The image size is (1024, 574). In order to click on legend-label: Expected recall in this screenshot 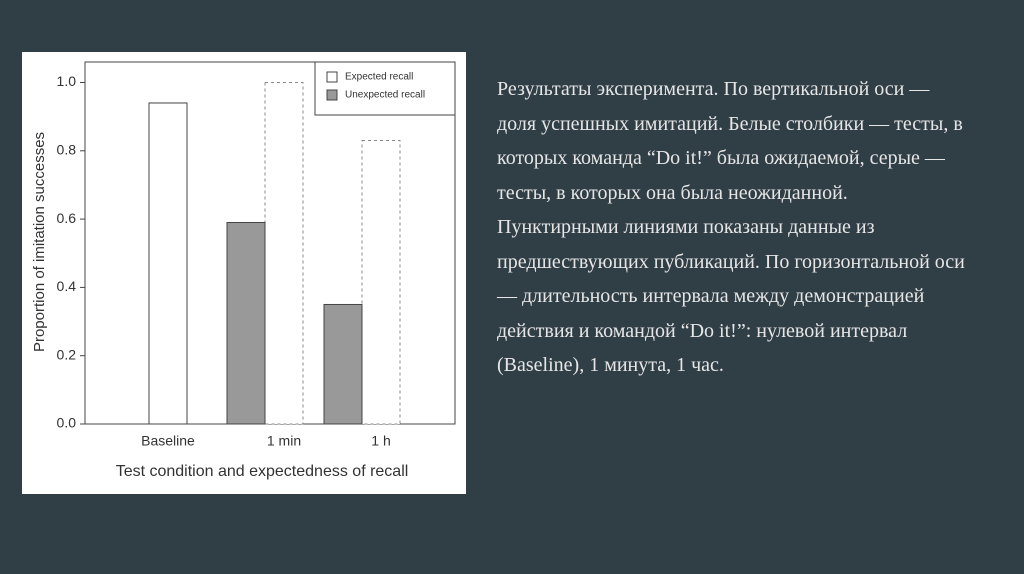, I will do `click(379, 77)`.